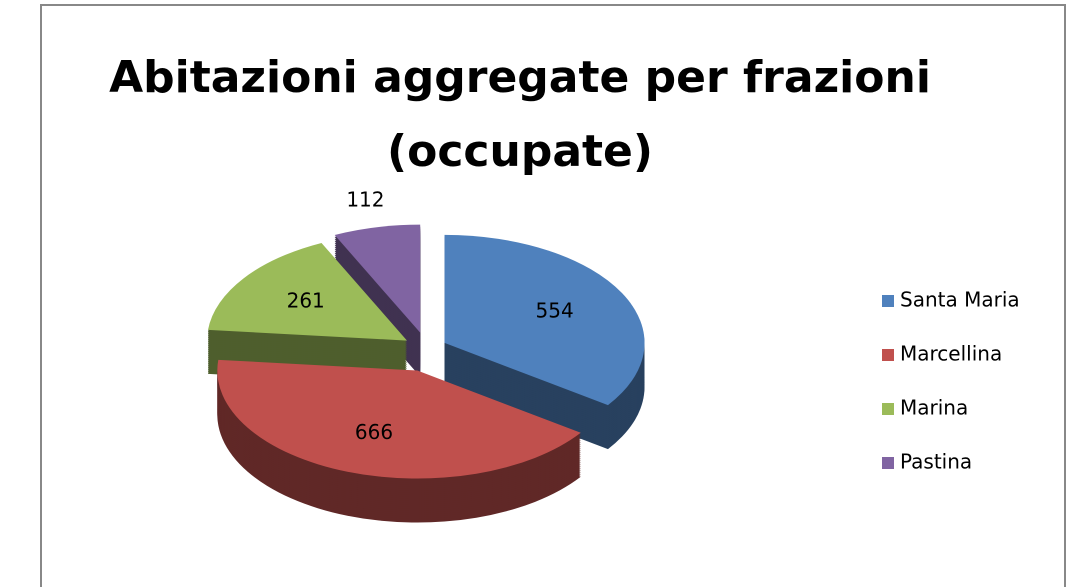  I want to click on data-label: 554, so click(555, 311).